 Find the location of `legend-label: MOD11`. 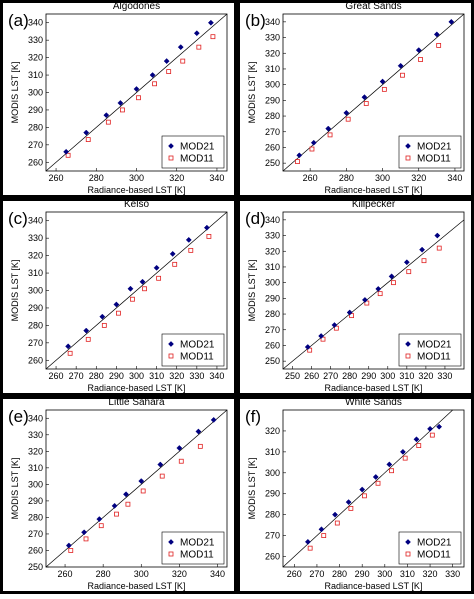

legend-label: MOD11 is located at coordinates (197, 555).